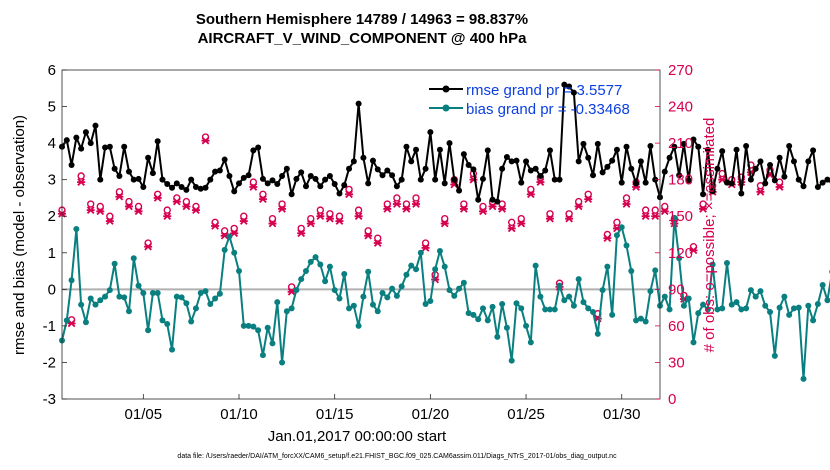 The height and width of the screenshot is (470, 830). I want to click on legend-bias-marker, so click(446, 108).